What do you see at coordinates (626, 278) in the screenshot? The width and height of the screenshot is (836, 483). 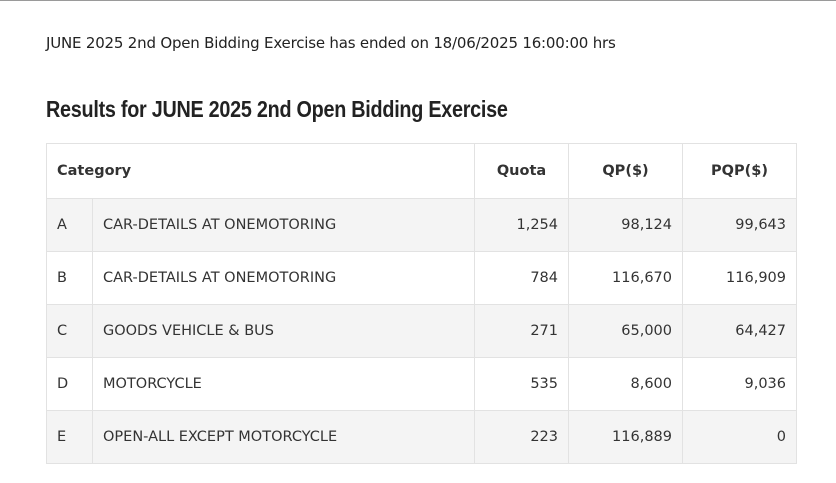 I see `qp-value: 116,670` at bounding box center [626, 278].